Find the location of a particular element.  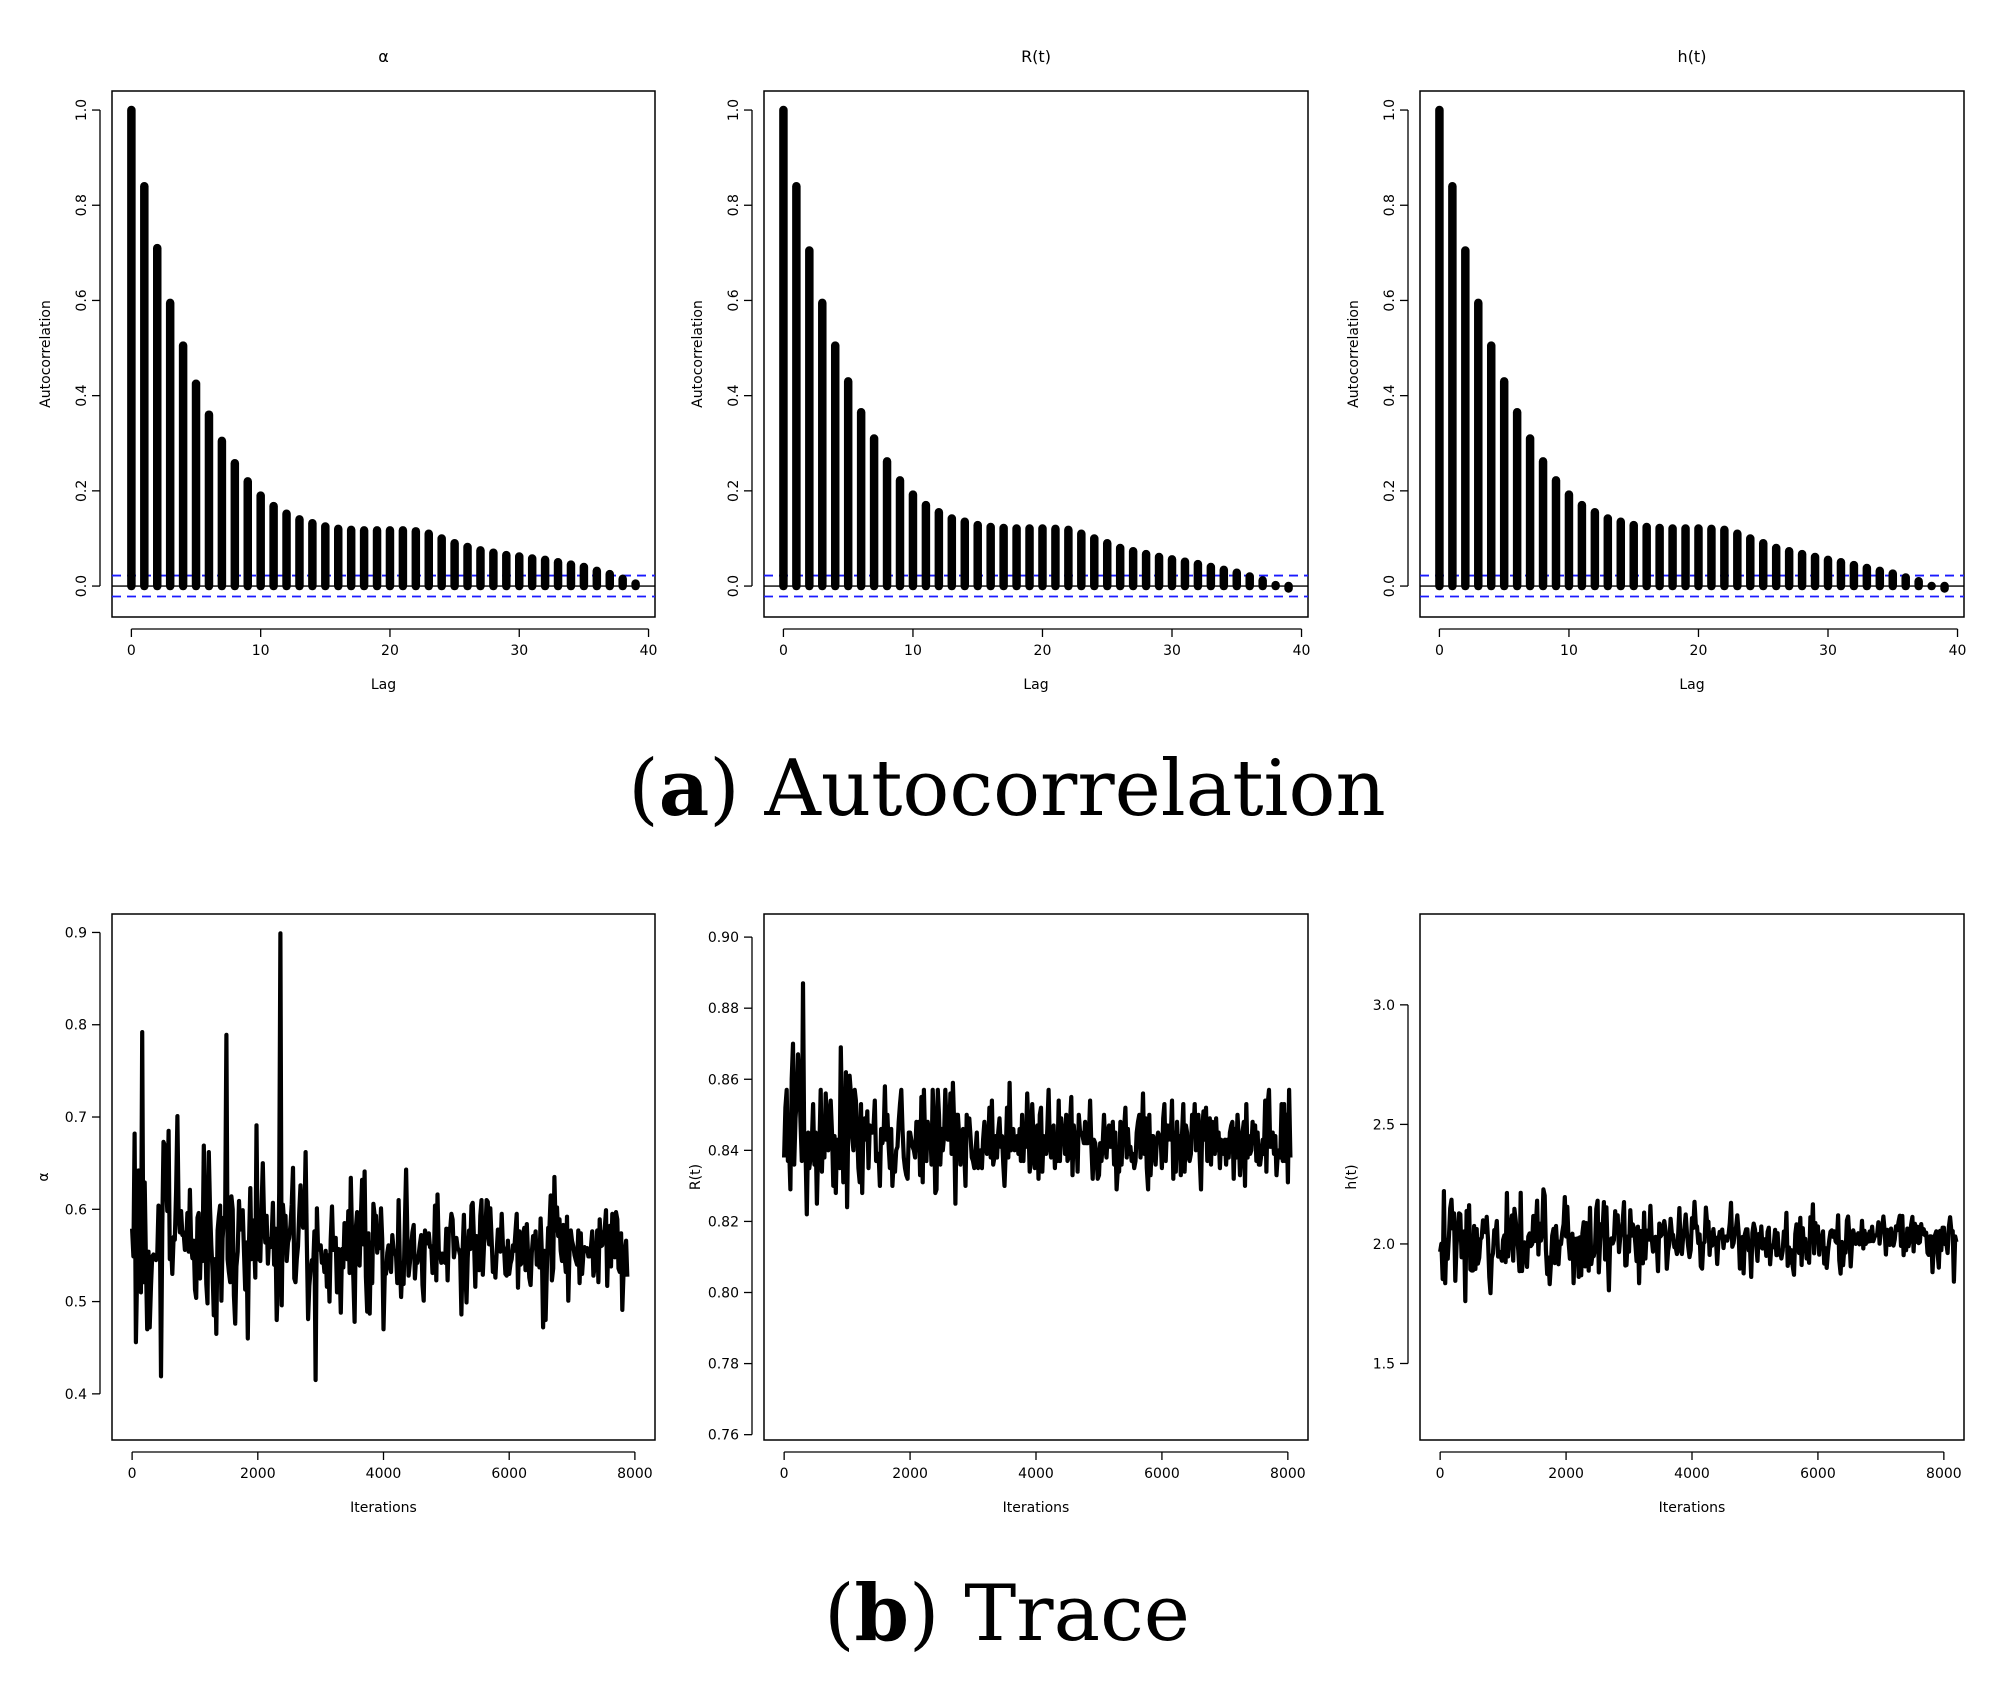

y-tick-label: 0.86 is located at coordinates (723, 1080).